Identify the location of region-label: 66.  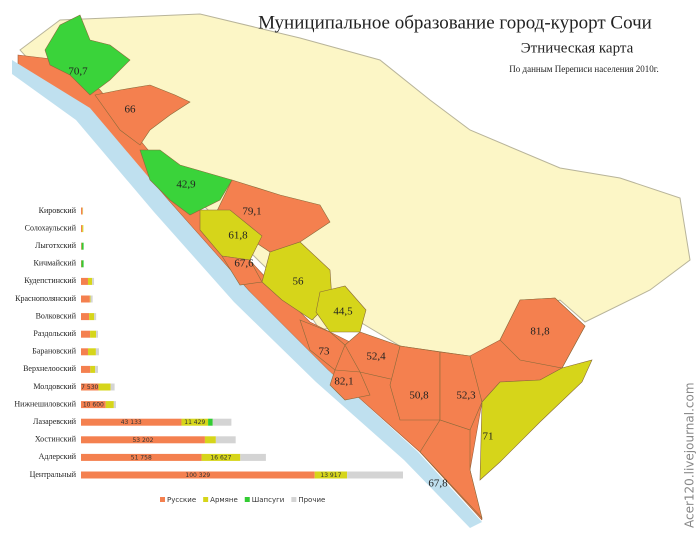
(131, 110).